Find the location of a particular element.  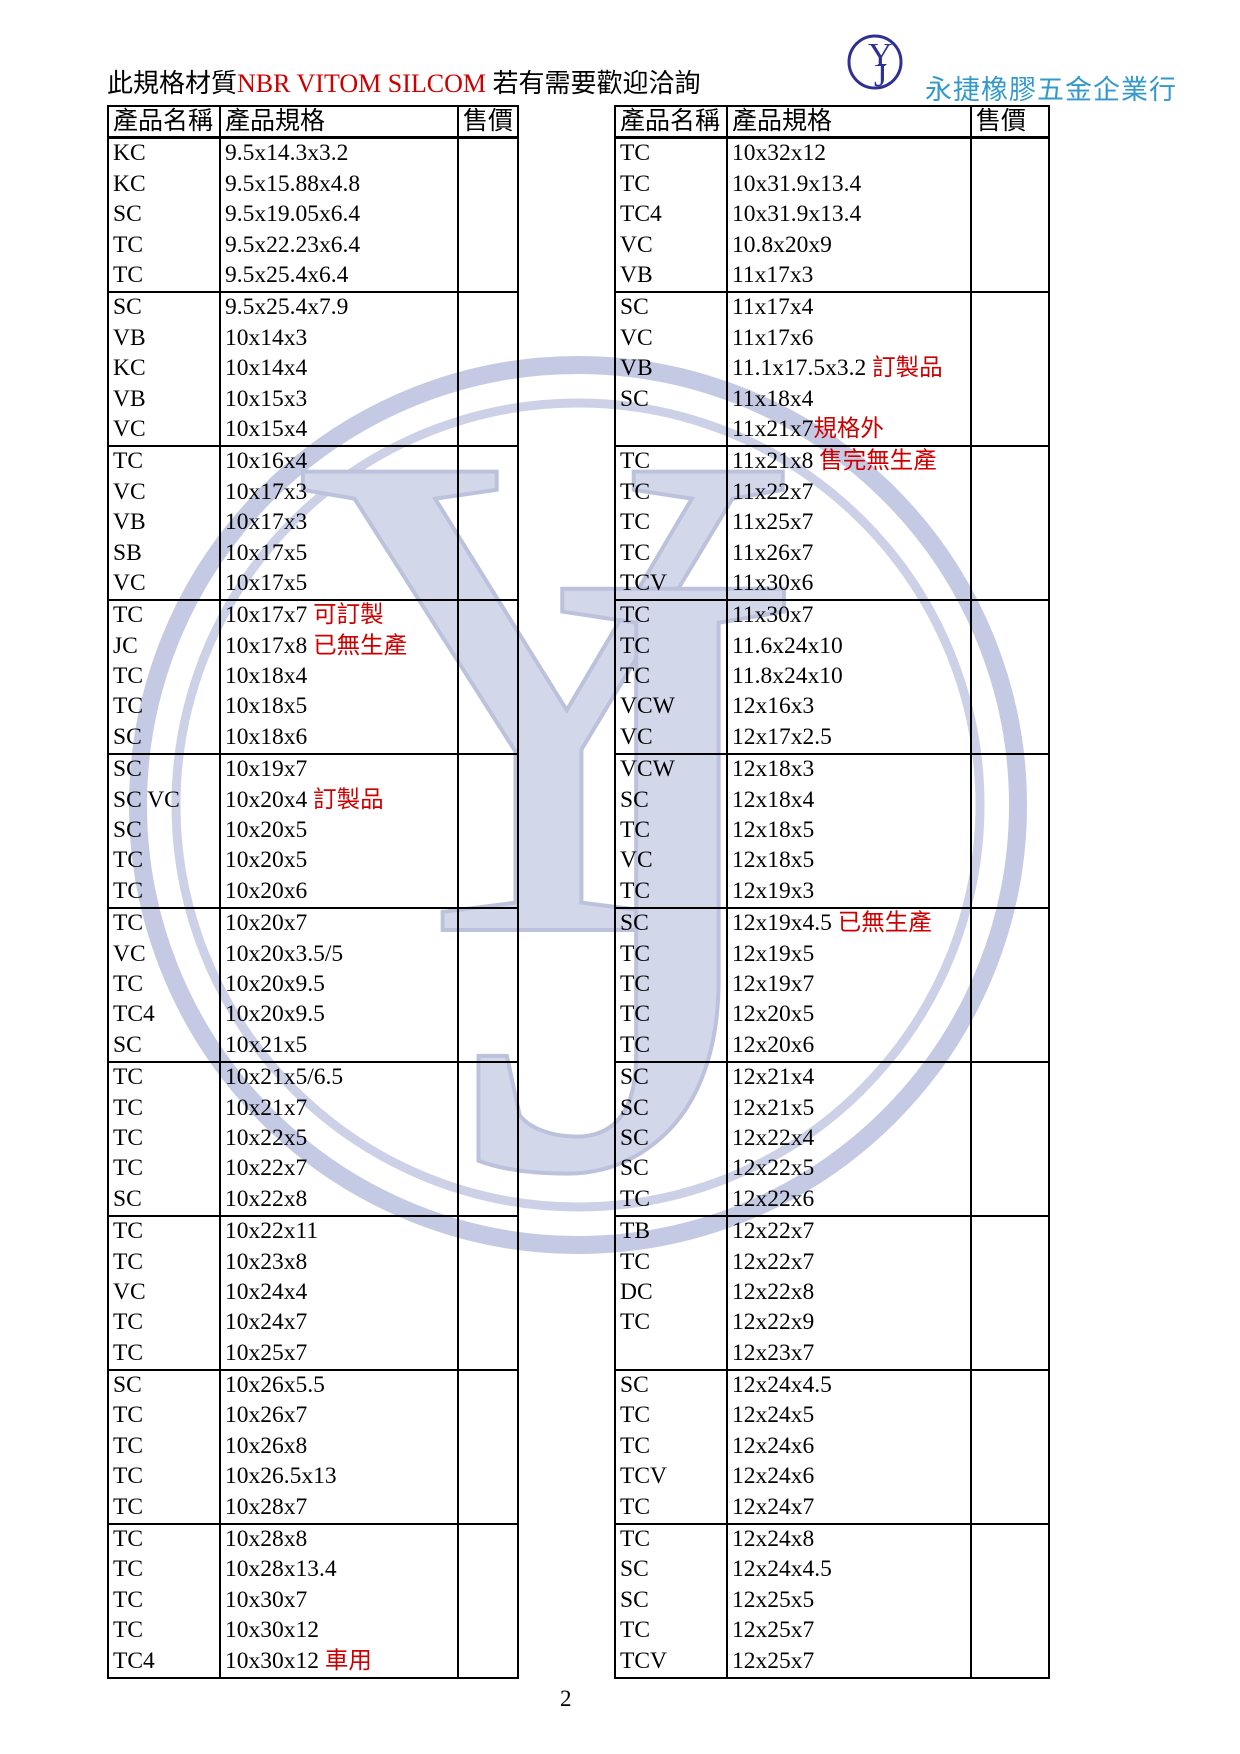

product-spec-cell: 10x32x12 is located at coordinates (849, 153).